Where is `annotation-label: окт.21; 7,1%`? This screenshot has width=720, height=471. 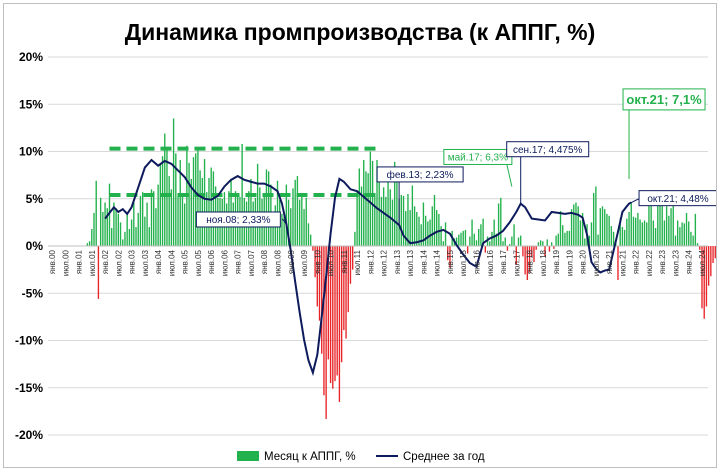
annotation-label: окт.21; 7,1% is located at coordinates (664, 99).